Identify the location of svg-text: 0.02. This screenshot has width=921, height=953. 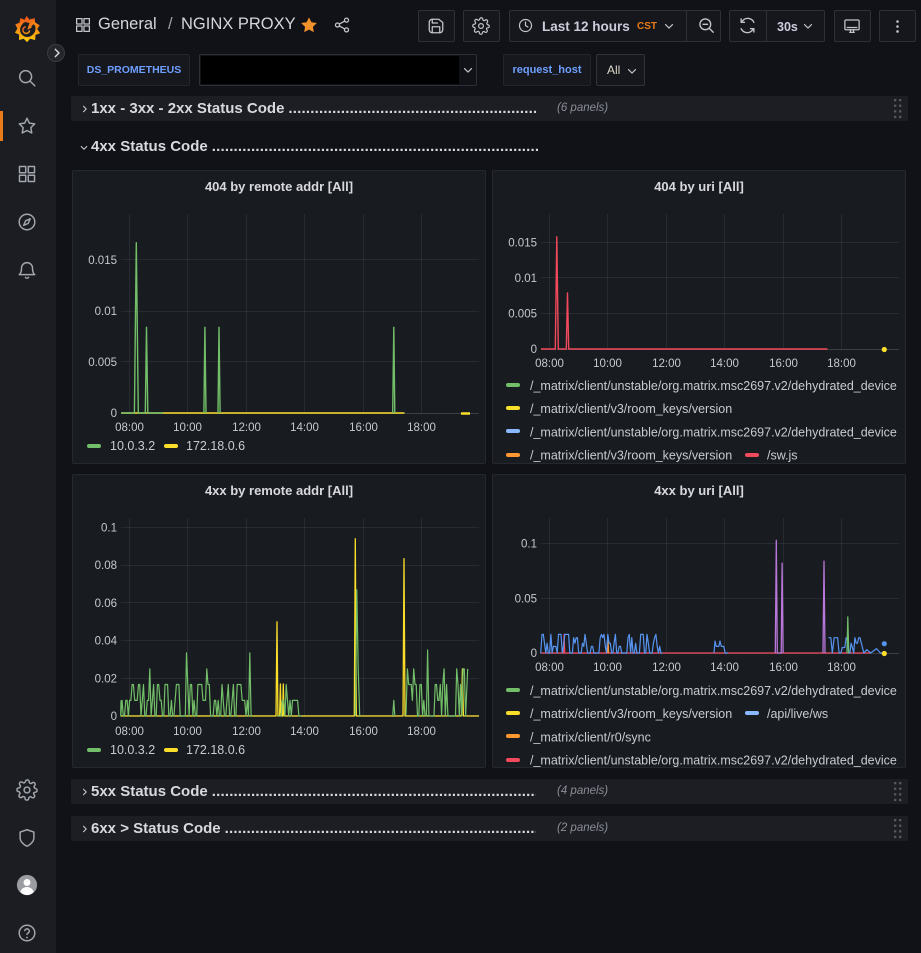
(106, 679).